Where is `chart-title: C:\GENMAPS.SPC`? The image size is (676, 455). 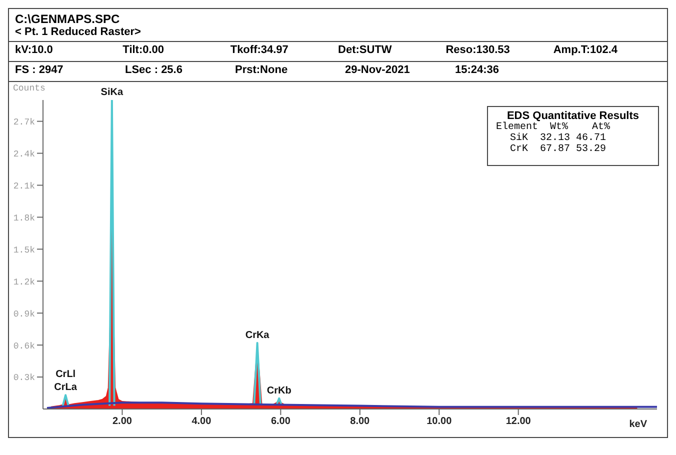
chart-title: C:\GENMAPS.SPC is located at coordinates (68, 19).